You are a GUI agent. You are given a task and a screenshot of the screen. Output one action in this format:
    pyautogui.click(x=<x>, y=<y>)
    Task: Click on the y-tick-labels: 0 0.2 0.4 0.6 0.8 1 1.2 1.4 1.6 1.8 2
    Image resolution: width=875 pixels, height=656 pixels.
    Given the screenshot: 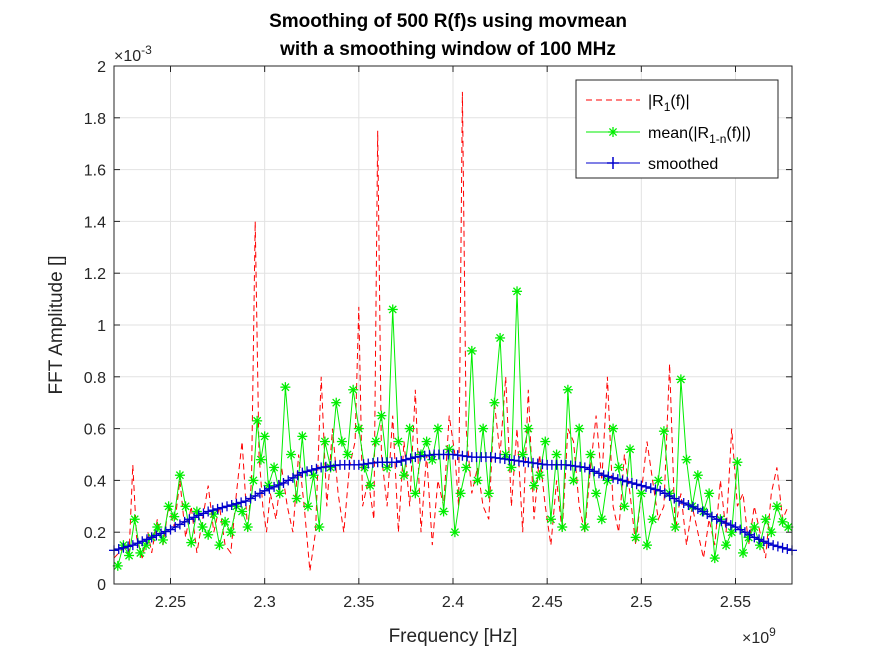 What is the action you would take?
    pyautogui.click(x=95, y=326)
    